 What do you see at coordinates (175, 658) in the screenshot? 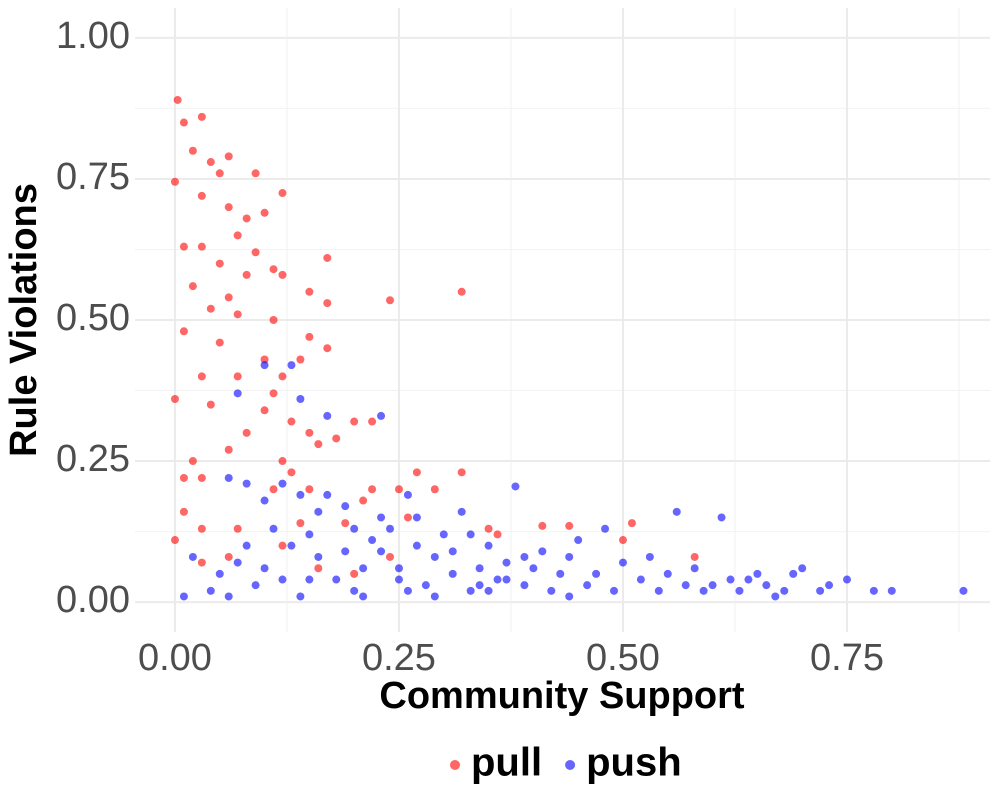
I see `x-tick-label: 0.00` at bounding box center [175, 658].